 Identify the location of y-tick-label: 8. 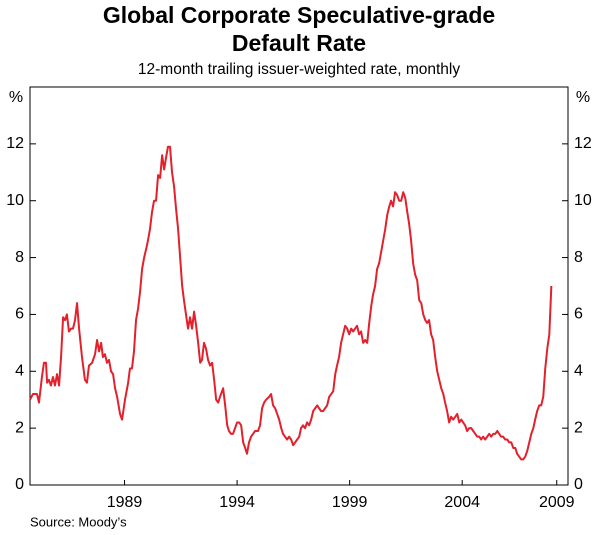
(19, 257).